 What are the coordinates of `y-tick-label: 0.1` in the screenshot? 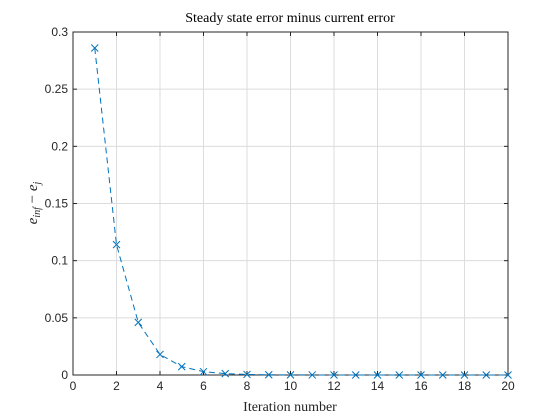 It's located at (59, 261).